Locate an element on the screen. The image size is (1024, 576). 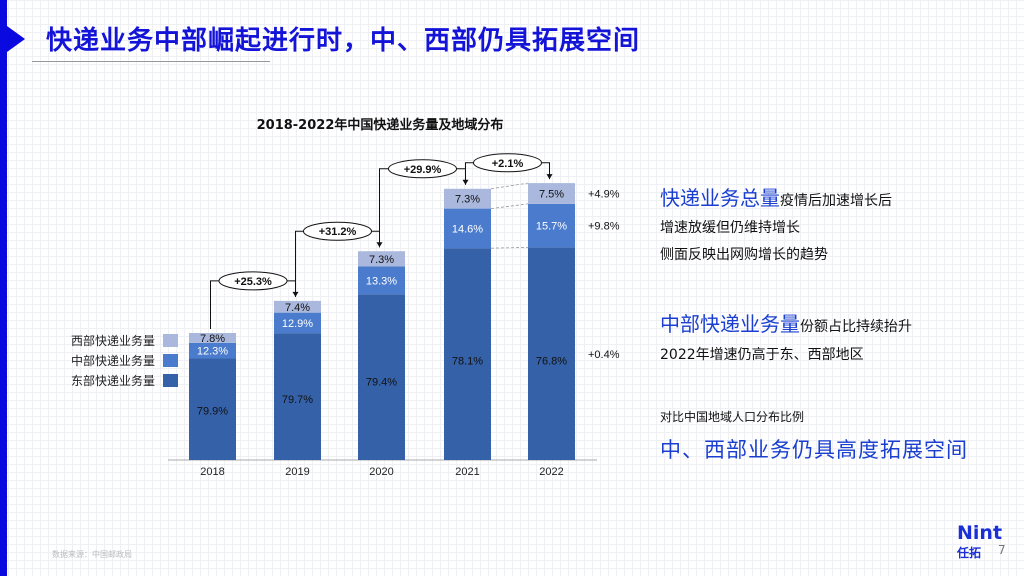
legend-label: 西部快递业务量 is located at coordinates (112, 340).